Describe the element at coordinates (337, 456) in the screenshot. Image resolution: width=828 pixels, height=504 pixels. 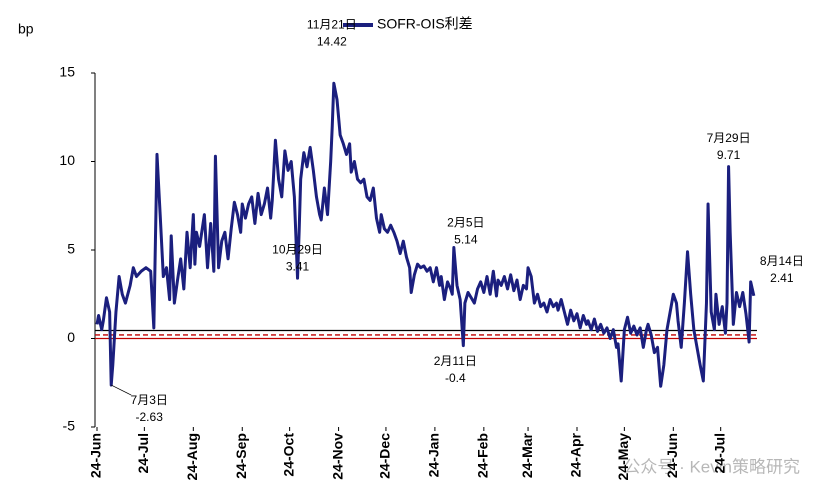
I see `x-tick-label: 24-Nov` at that location.